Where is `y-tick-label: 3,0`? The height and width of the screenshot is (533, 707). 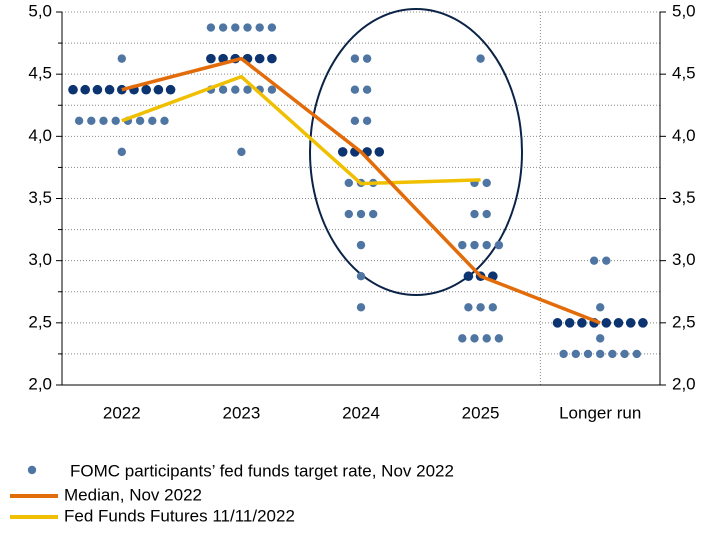 y-tick-label: 3,0 is located at coordinates (40, 259).